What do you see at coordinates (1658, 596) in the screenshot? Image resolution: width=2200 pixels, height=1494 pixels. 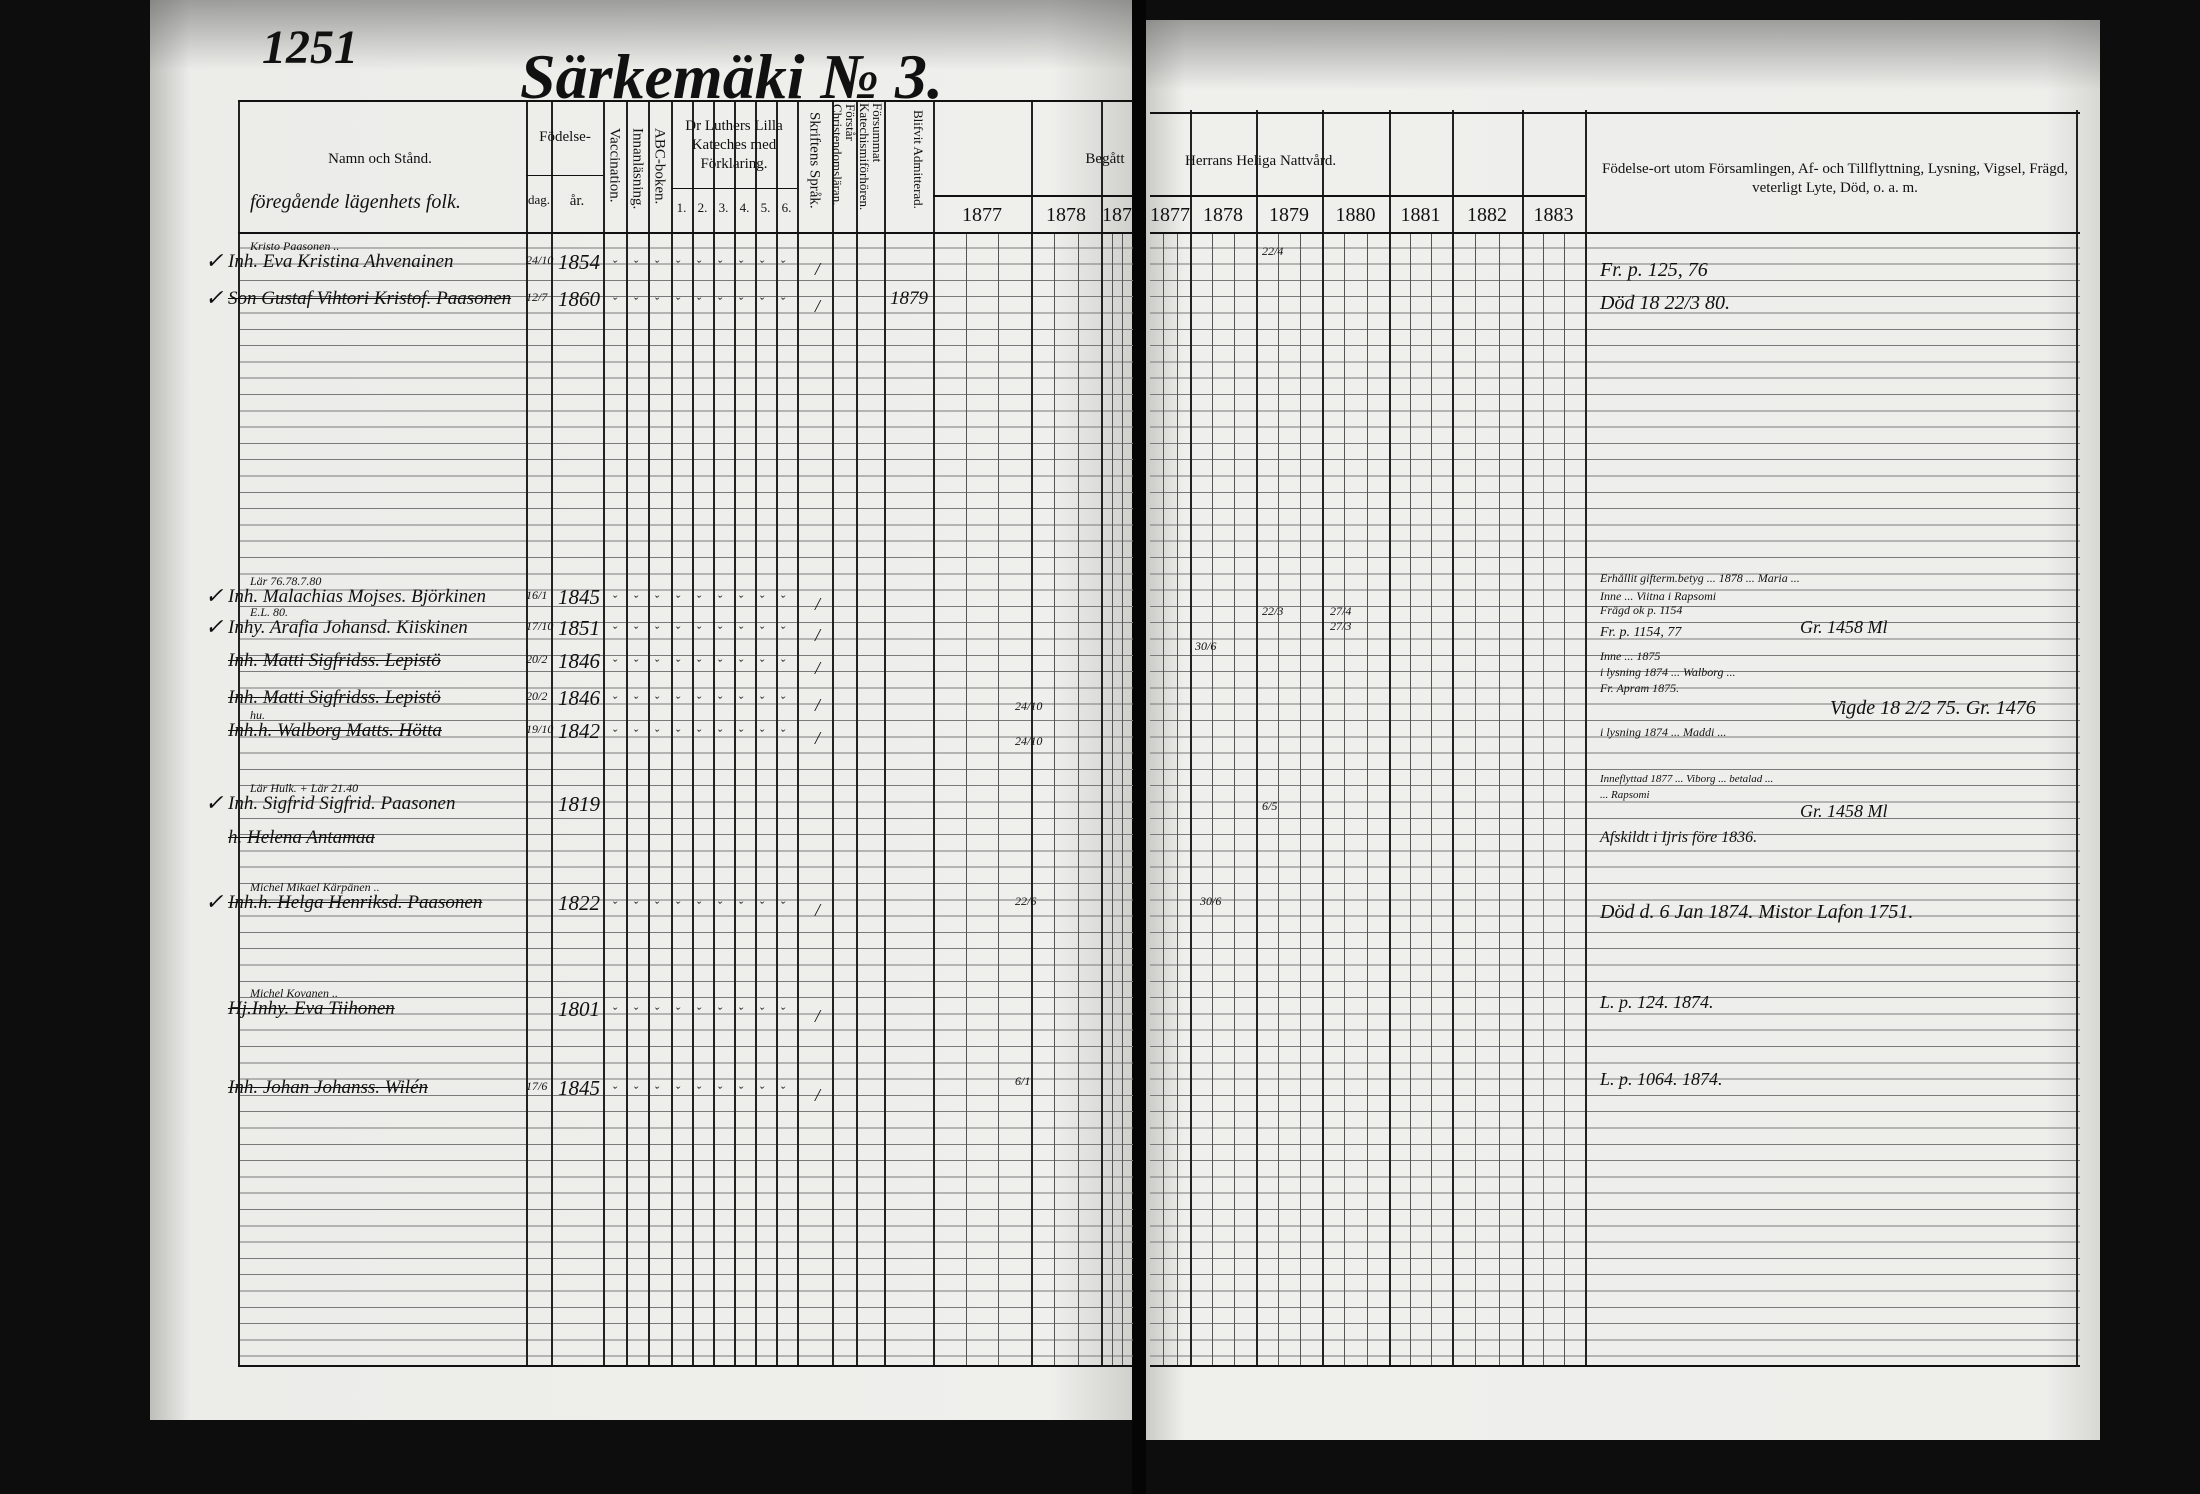 I see `remark-entry: Inne ... Viitna i Rapsomi` at bounding box center [1658, 596].